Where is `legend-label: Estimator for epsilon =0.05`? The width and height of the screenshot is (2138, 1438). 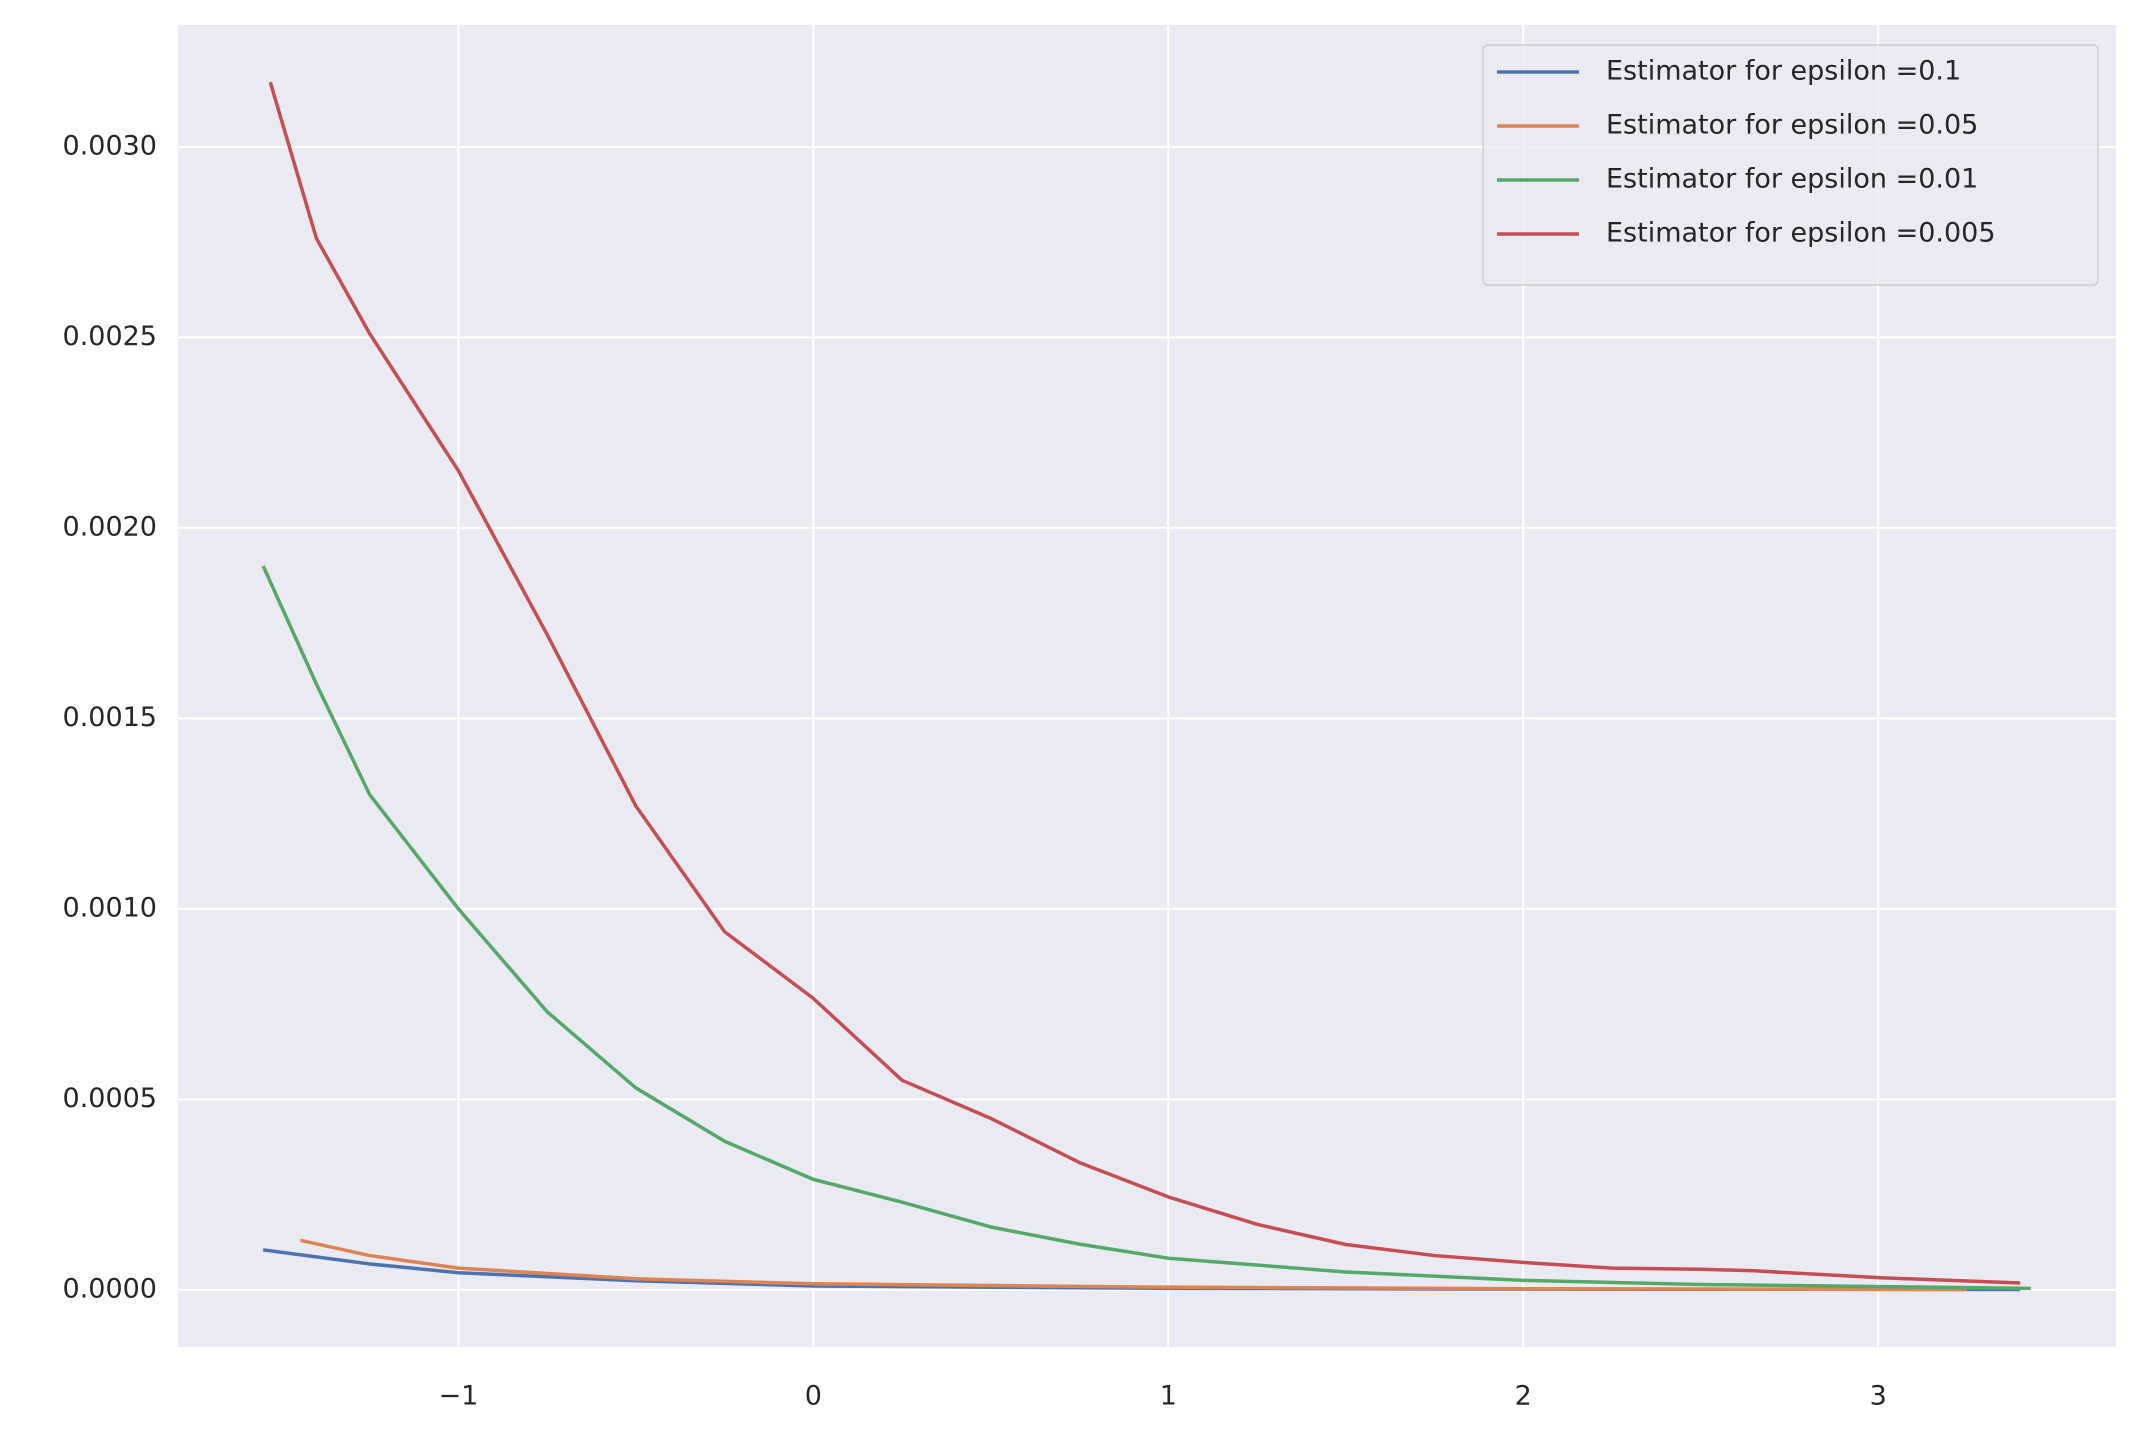 legend-label: Estimator for epsilon =0.05 is located at coordinates (1792, 125).